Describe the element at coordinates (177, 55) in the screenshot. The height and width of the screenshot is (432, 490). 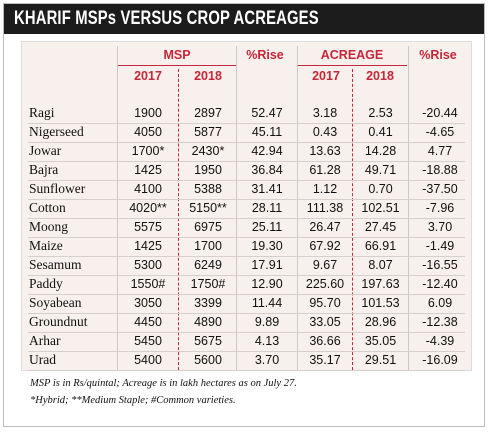
I see `header-msp: MSP` at that location.